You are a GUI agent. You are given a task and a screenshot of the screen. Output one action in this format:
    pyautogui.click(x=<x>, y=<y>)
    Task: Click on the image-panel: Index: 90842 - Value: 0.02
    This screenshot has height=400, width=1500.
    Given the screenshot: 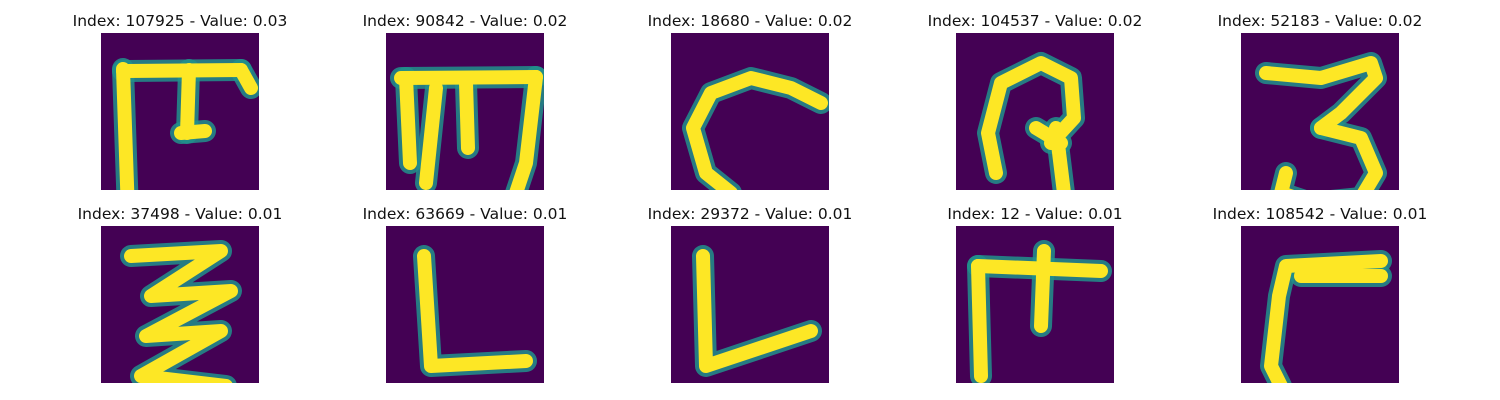 What is the action you would take?
    pyautogui.click(x=465, y=104)
    